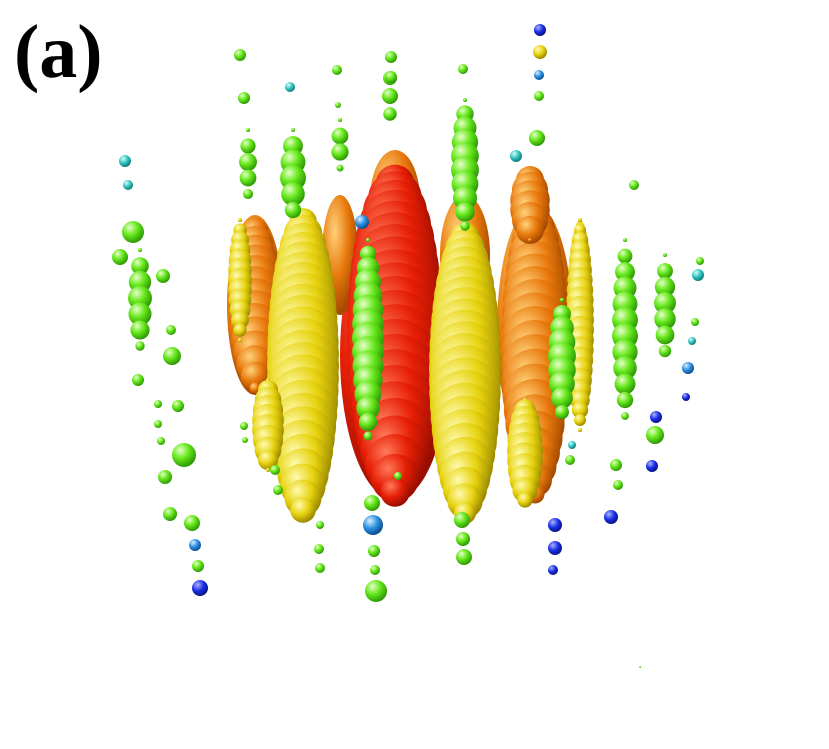 Image resolution: width=829 pixels, height=749 pixels. What do you see at coordinates (395, 492) in the screenshot?
I see `red-sphere` at bounding box center [395, 492].